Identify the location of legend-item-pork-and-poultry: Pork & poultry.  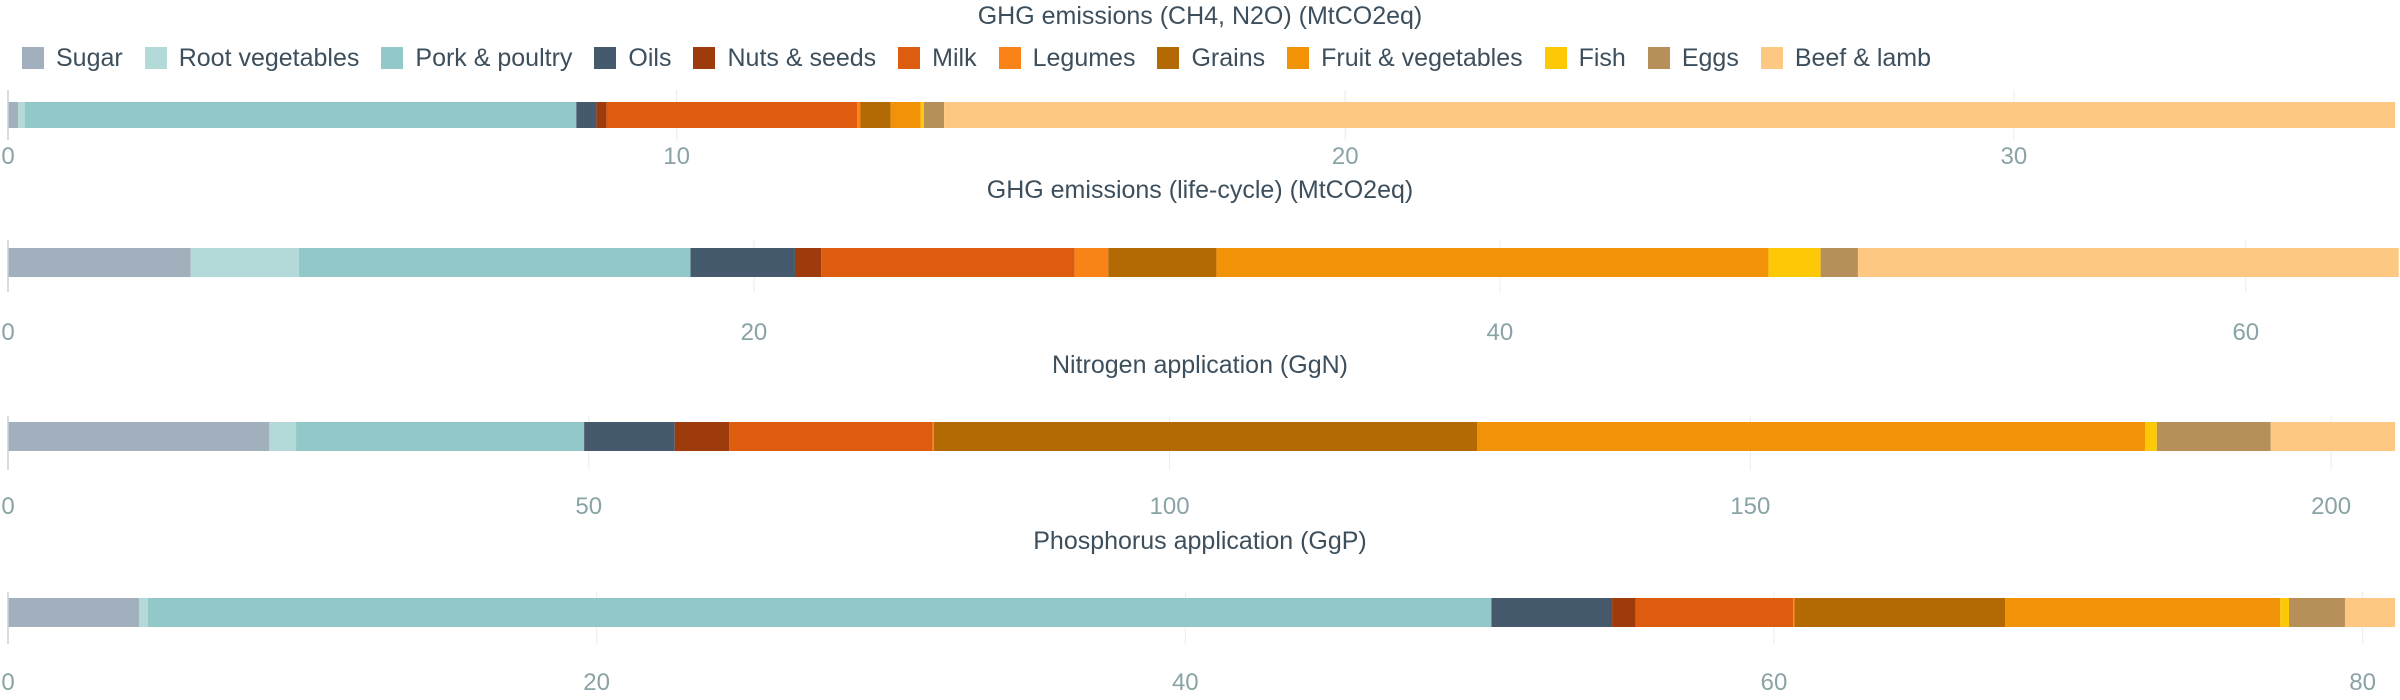
(476, 58).